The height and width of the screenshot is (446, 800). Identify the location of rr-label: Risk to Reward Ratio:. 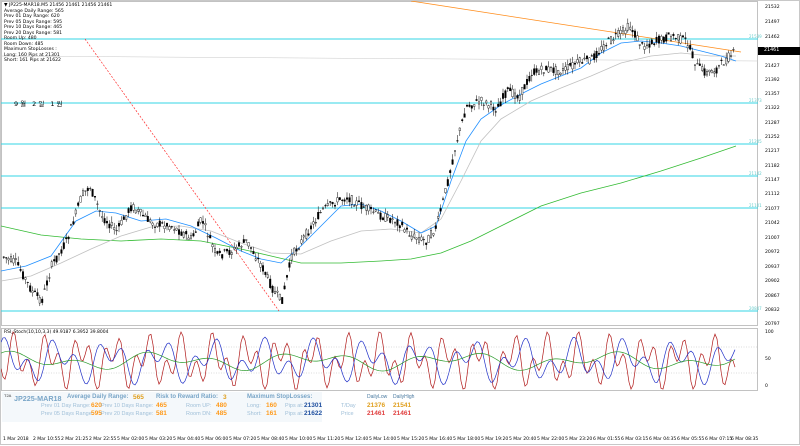
(187, 397).